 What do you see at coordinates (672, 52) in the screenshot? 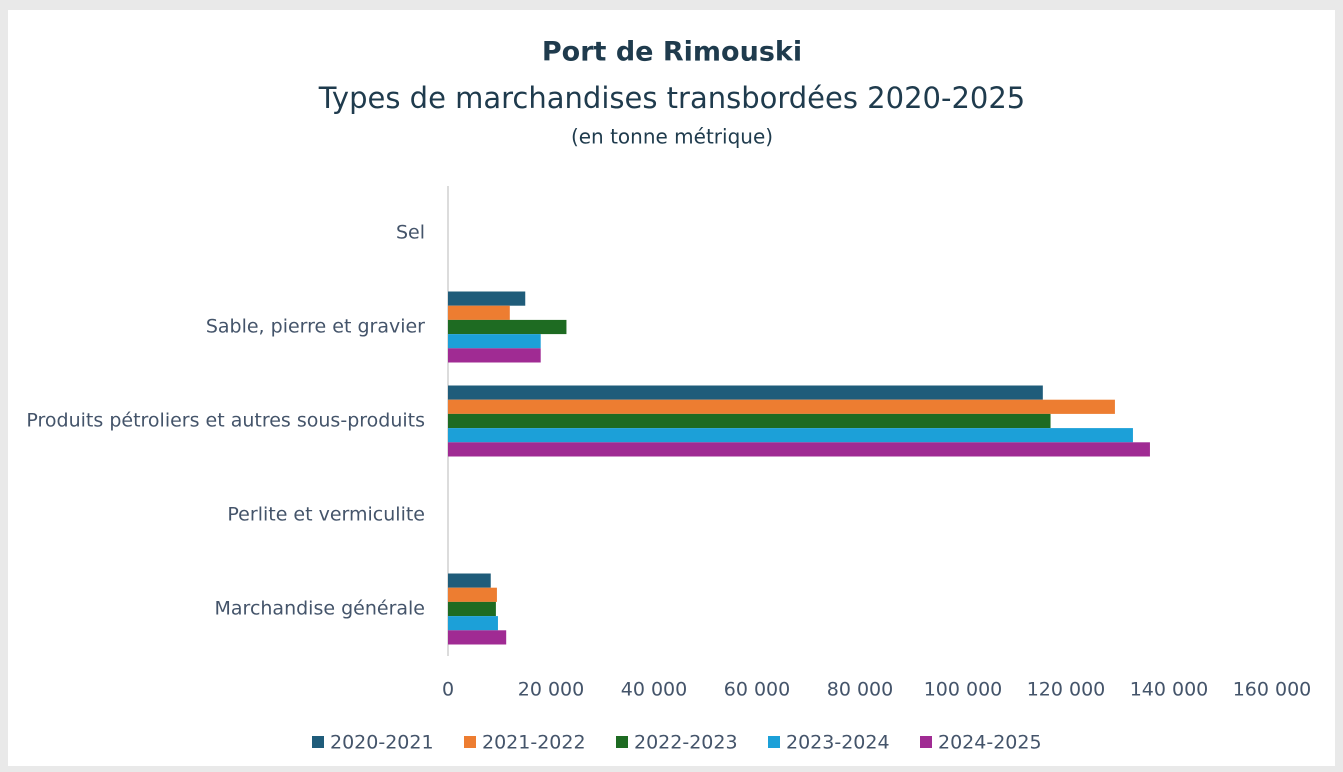
I see `chart-title: Port de Rimouski` at bounding box center [672, 52].